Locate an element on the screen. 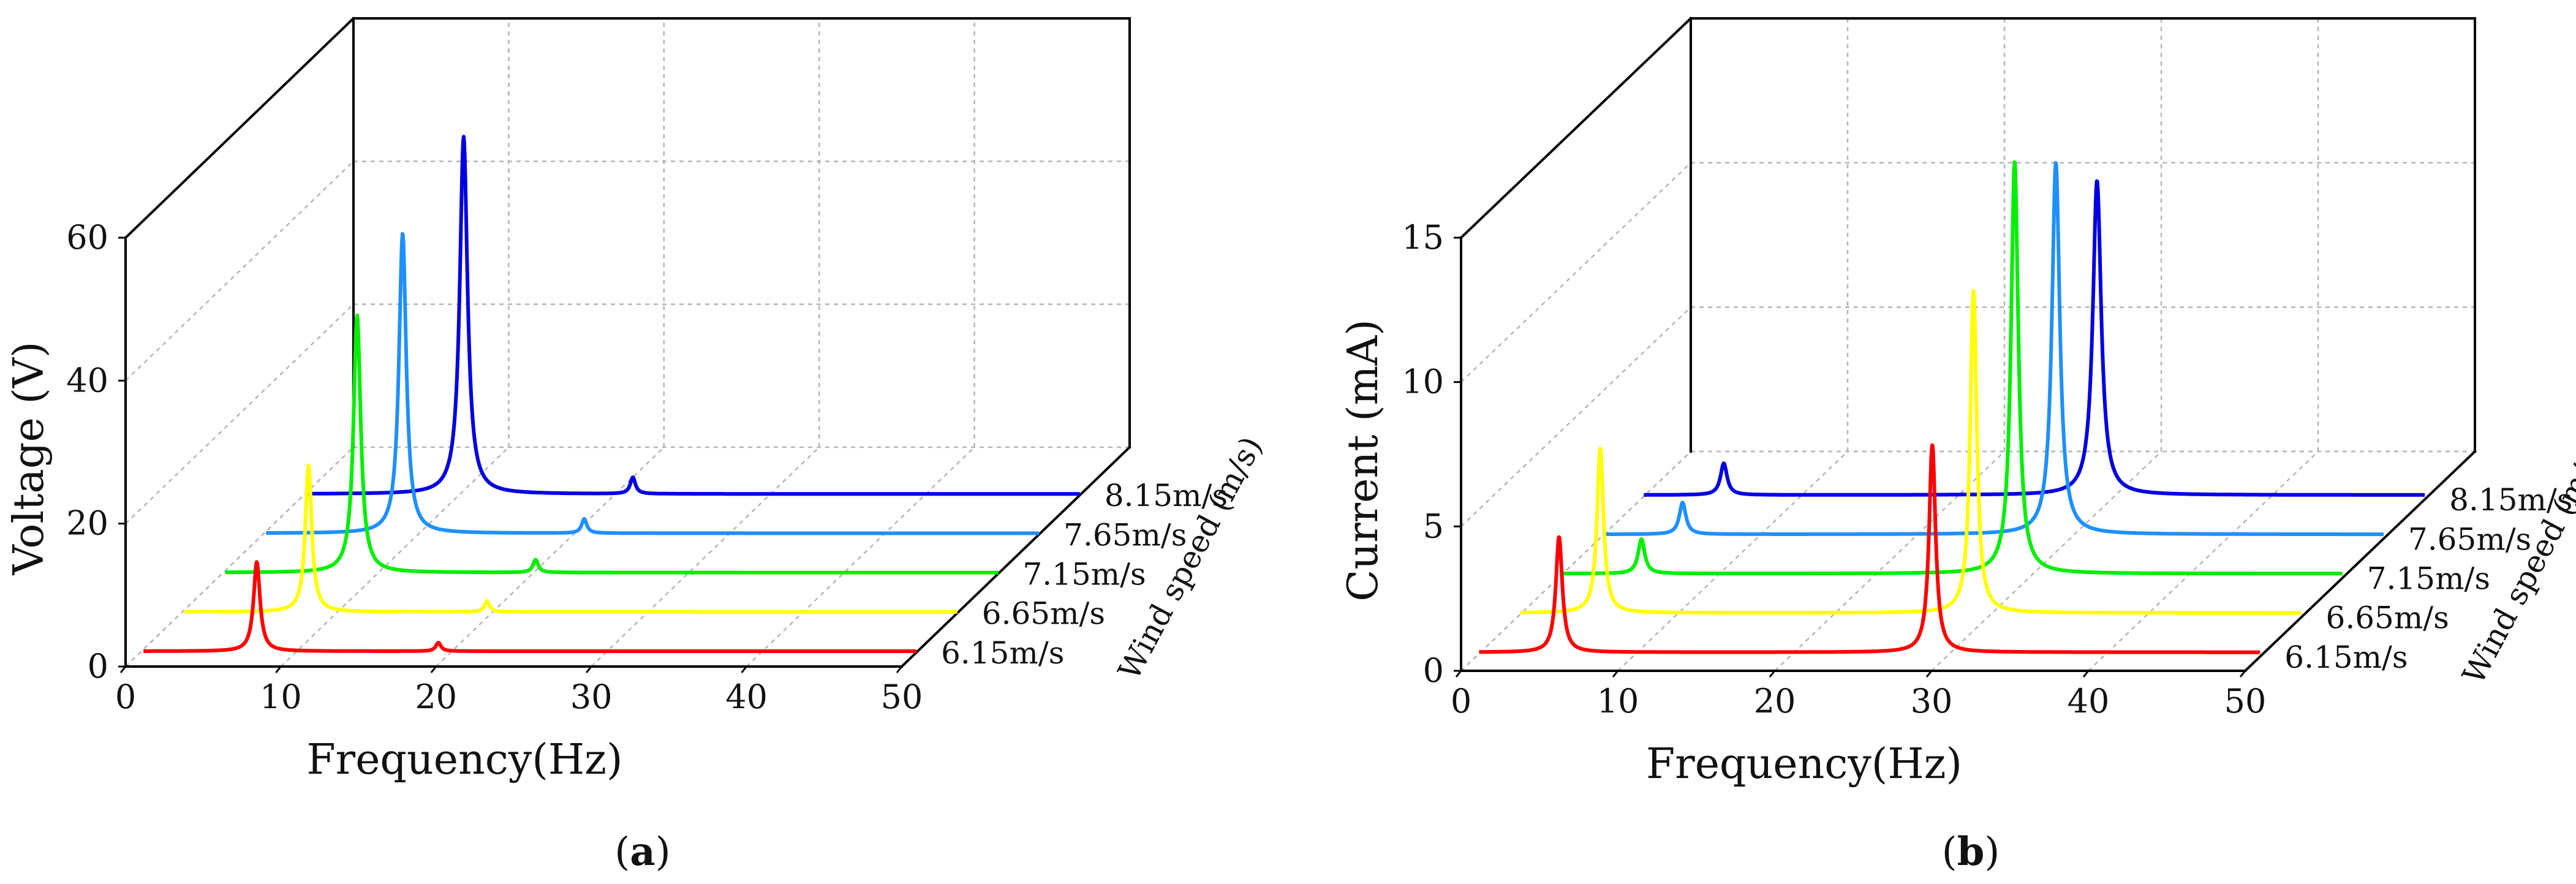 This screenshot has height=884, width=2576. panel-a-caption: (a) is located at coordinates (642, 852).